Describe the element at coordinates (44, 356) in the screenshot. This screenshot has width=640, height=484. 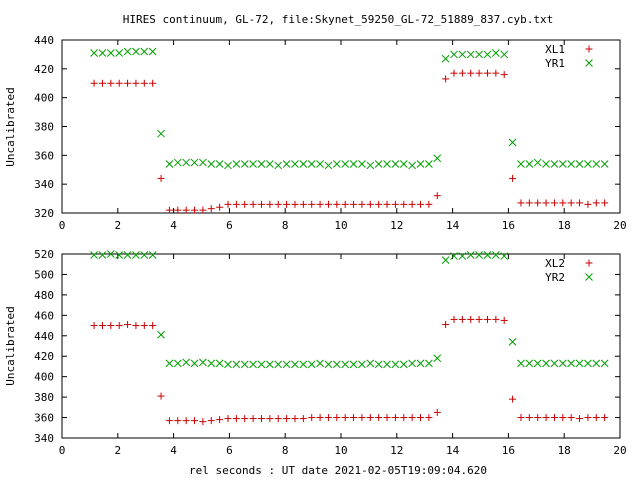
I see `y-tick-label: 420` at that location.